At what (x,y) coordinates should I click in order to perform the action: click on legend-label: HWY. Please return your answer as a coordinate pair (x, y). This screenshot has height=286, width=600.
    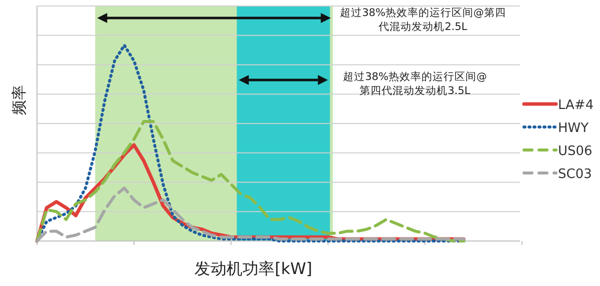
    Looking at the image, I should click on (573, 128).